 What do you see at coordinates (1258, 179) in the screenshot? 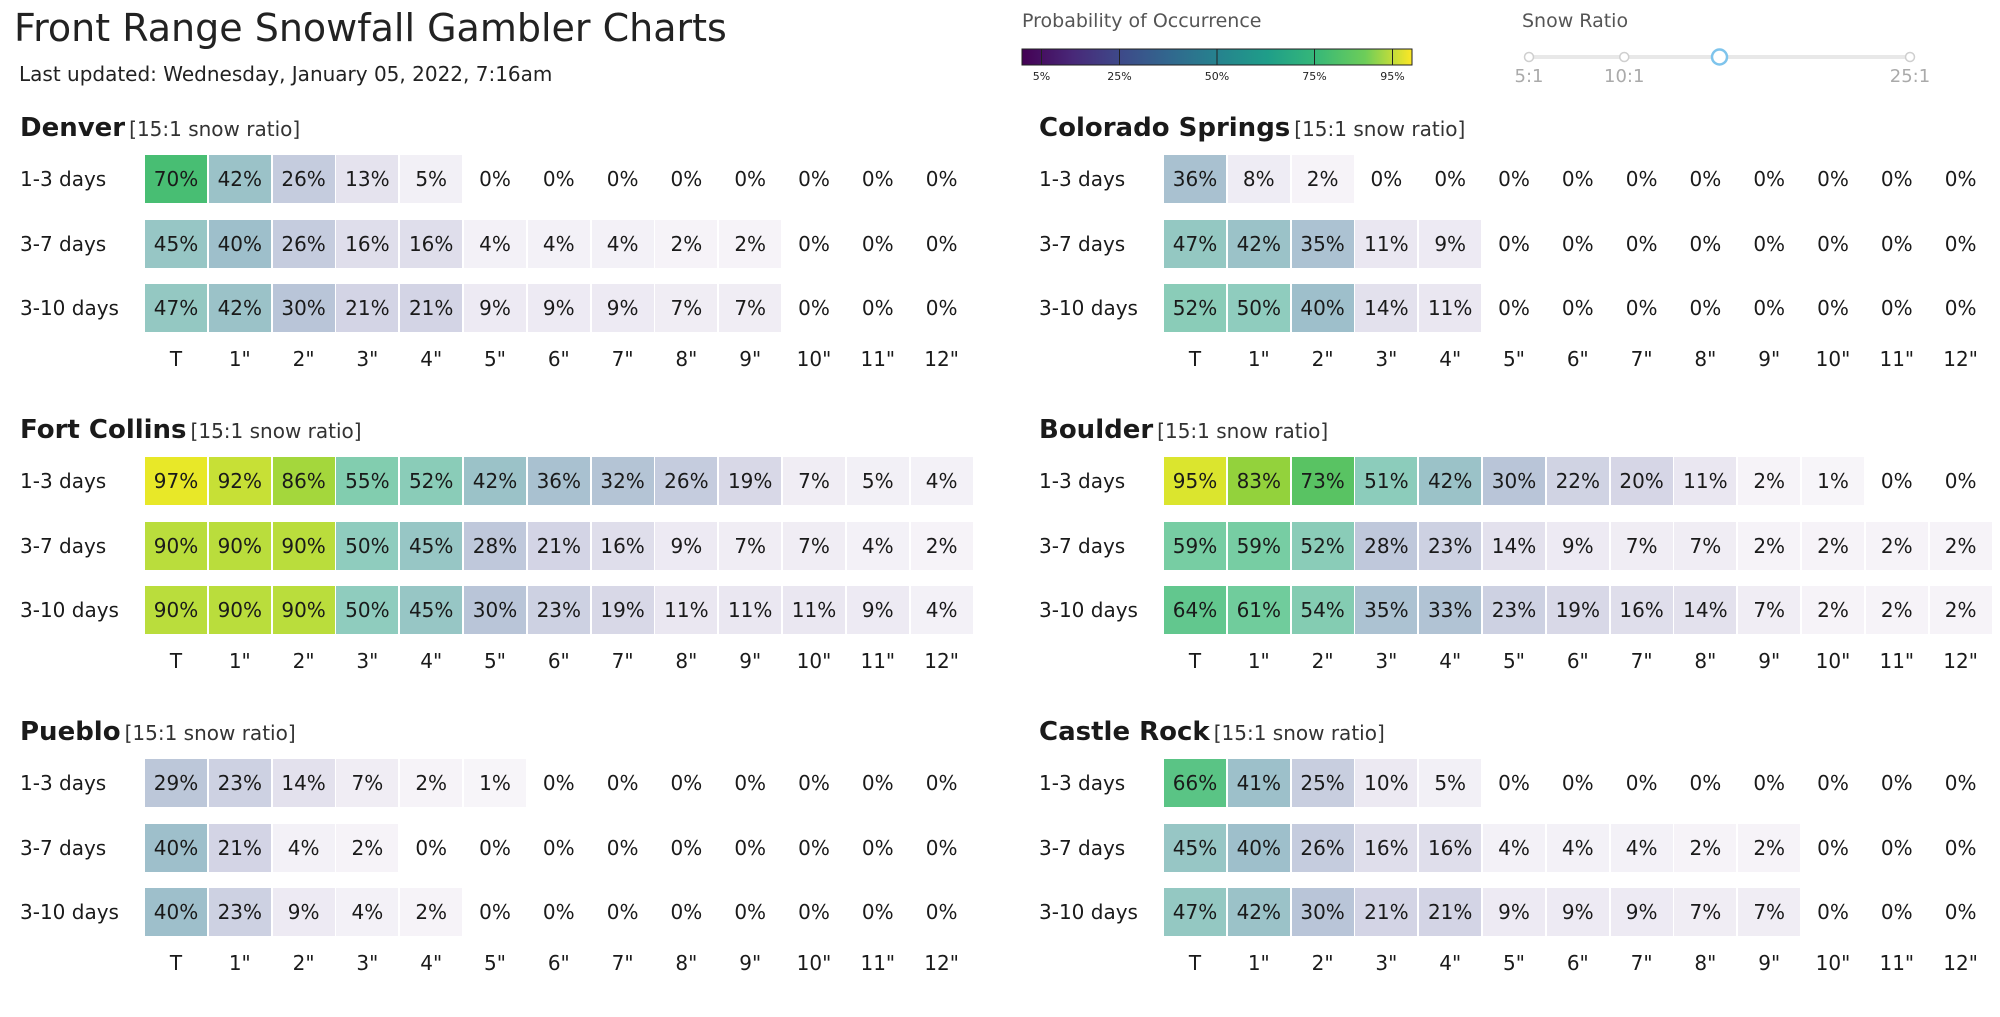
I see `heatmap-cell: 8%` at bounding box center [1258, 179].